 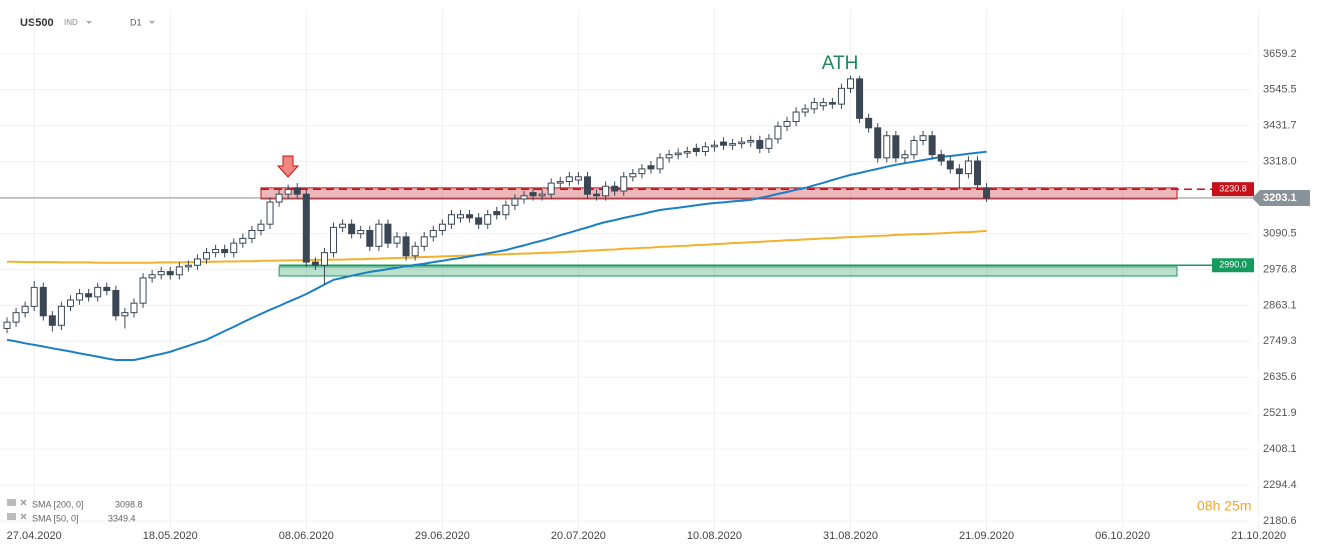 What do you see at coordinates (1280, 341) in the screenshot?
I see `y-tick-label: 2749.3` at bounding box center [1280, 341].